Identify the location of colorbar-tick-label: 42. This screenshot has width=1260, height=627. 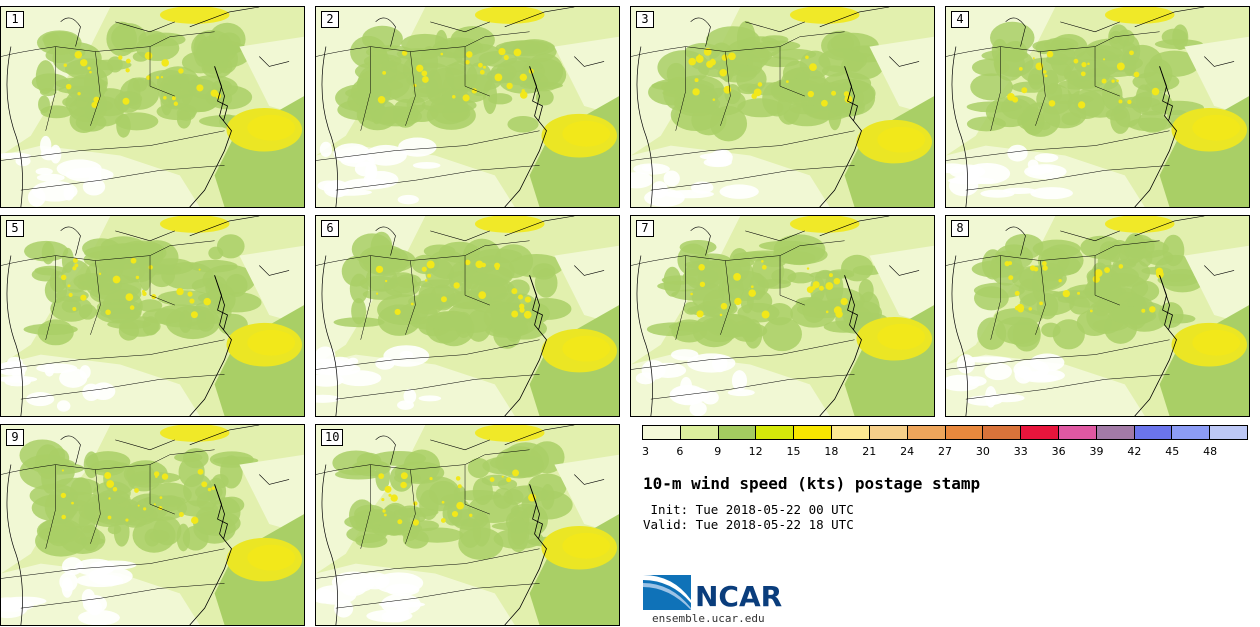
(1134, 451).